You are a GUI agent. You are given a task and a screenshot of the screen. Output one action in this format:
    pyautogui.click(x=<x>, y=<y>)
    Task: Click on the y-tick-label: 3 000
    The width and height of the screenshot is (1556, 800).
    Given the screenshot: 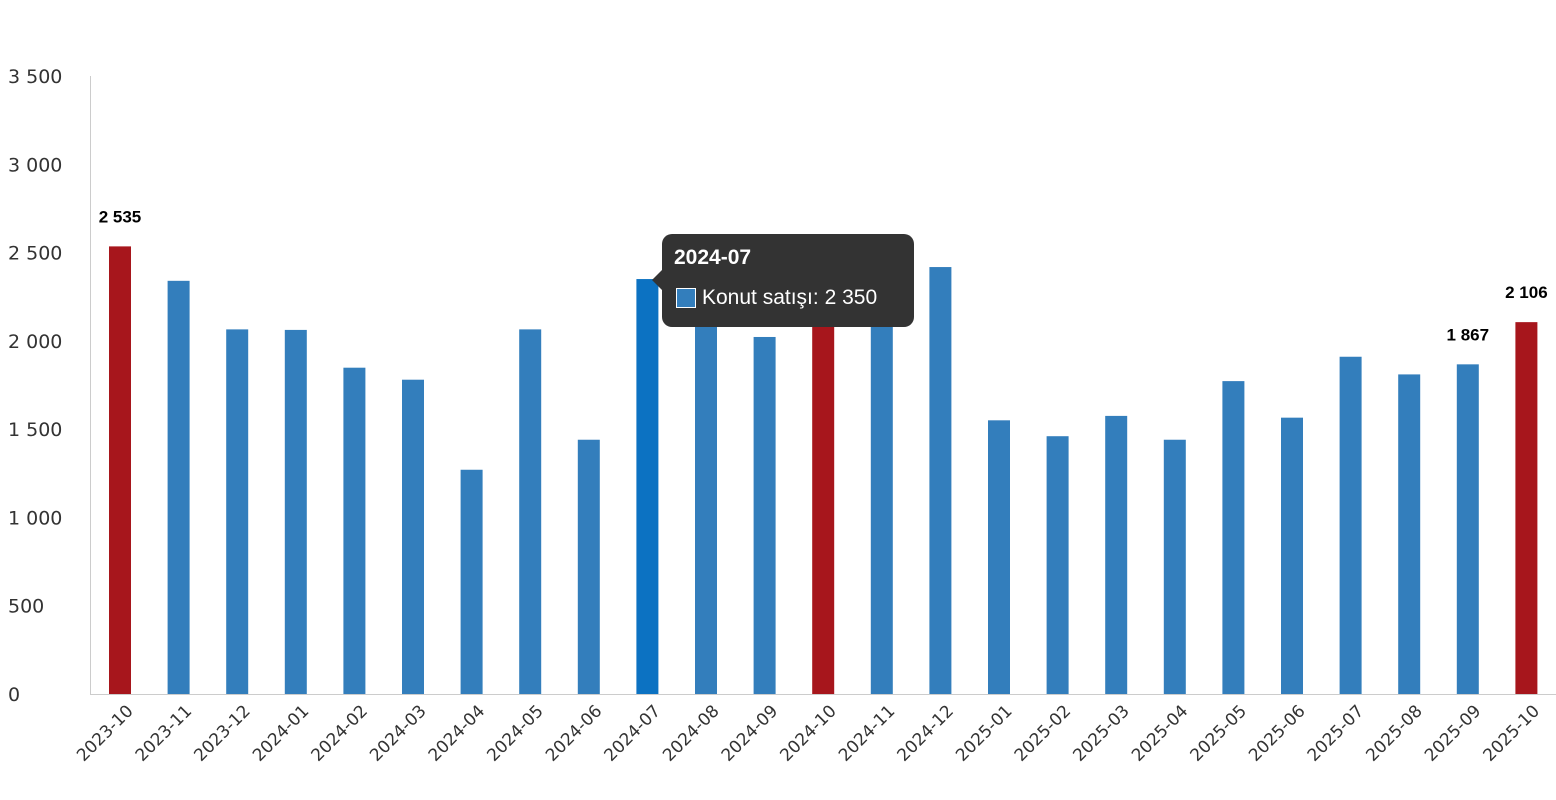 What is the action you would take?
    pyautogui.click(x=35, y=165)
    